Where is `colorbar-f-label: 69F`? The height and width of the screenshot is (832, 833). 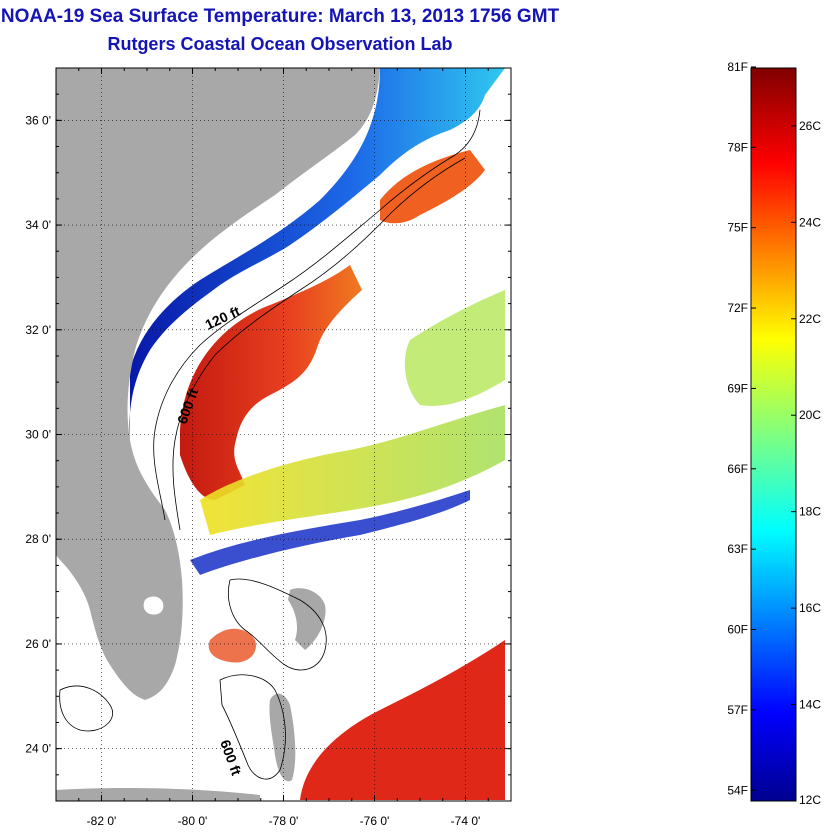 colorbar-f-label: 69F is located at coordinates (737, 388).